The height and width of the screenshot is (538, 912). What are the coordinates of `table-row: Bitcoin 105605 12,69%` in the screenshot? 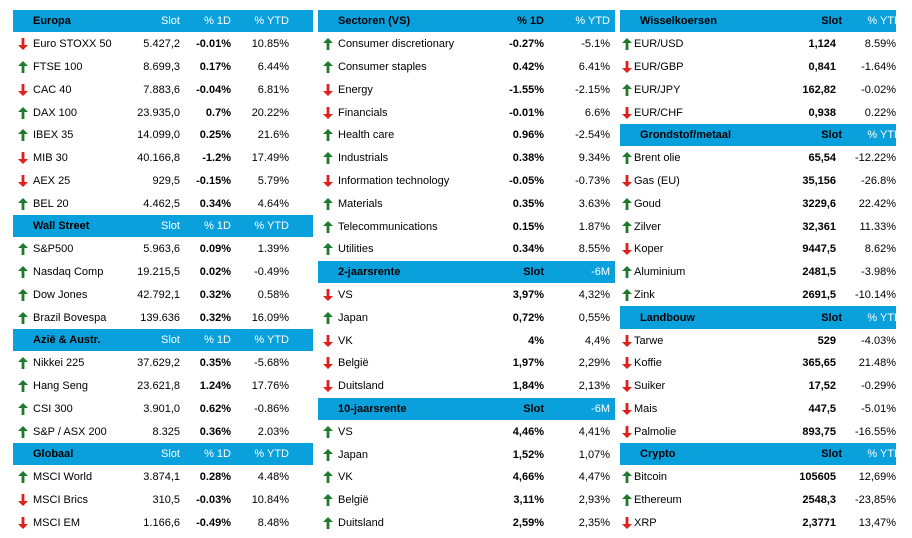 It's located at (758, 477).